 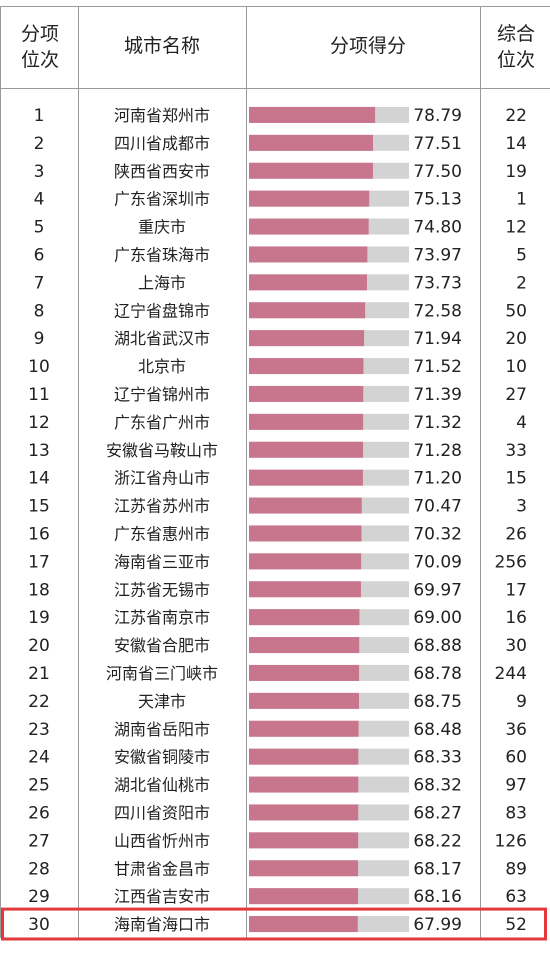 I want to click on header-overall-line1: 综合, so click(x=516, y=34).